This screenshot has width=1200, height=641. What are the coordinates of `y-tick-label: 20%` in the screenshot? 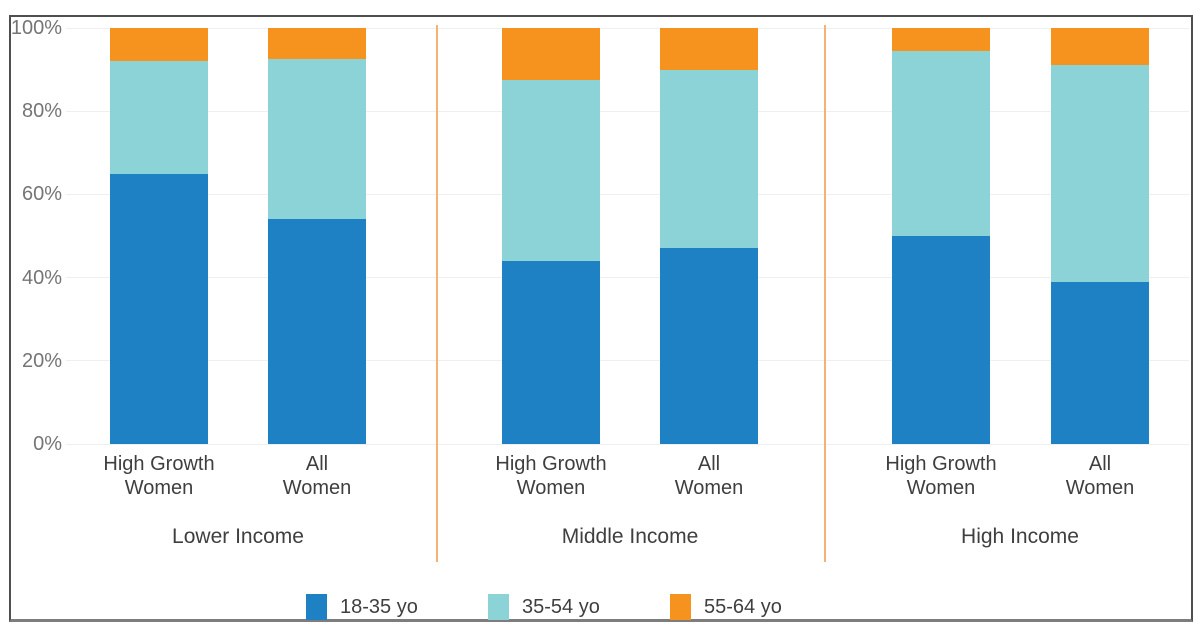 It's located at (41, 360).